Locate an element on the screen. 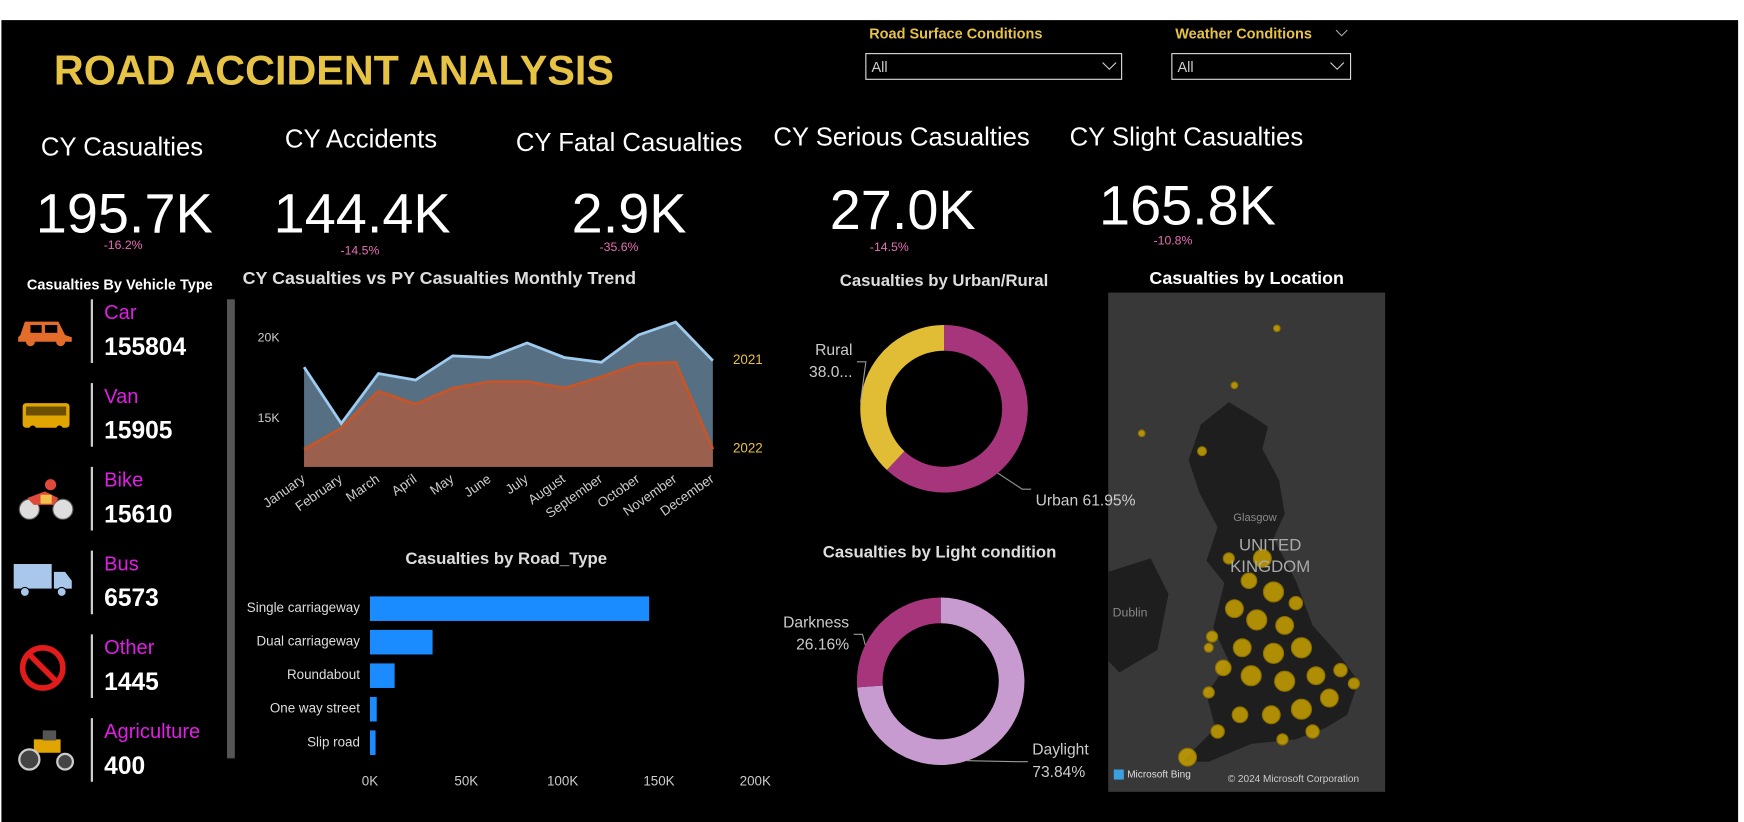 This screenshot has height=822, width=1744. kpi-value: 195.7K is located at coordinates (124, 213).